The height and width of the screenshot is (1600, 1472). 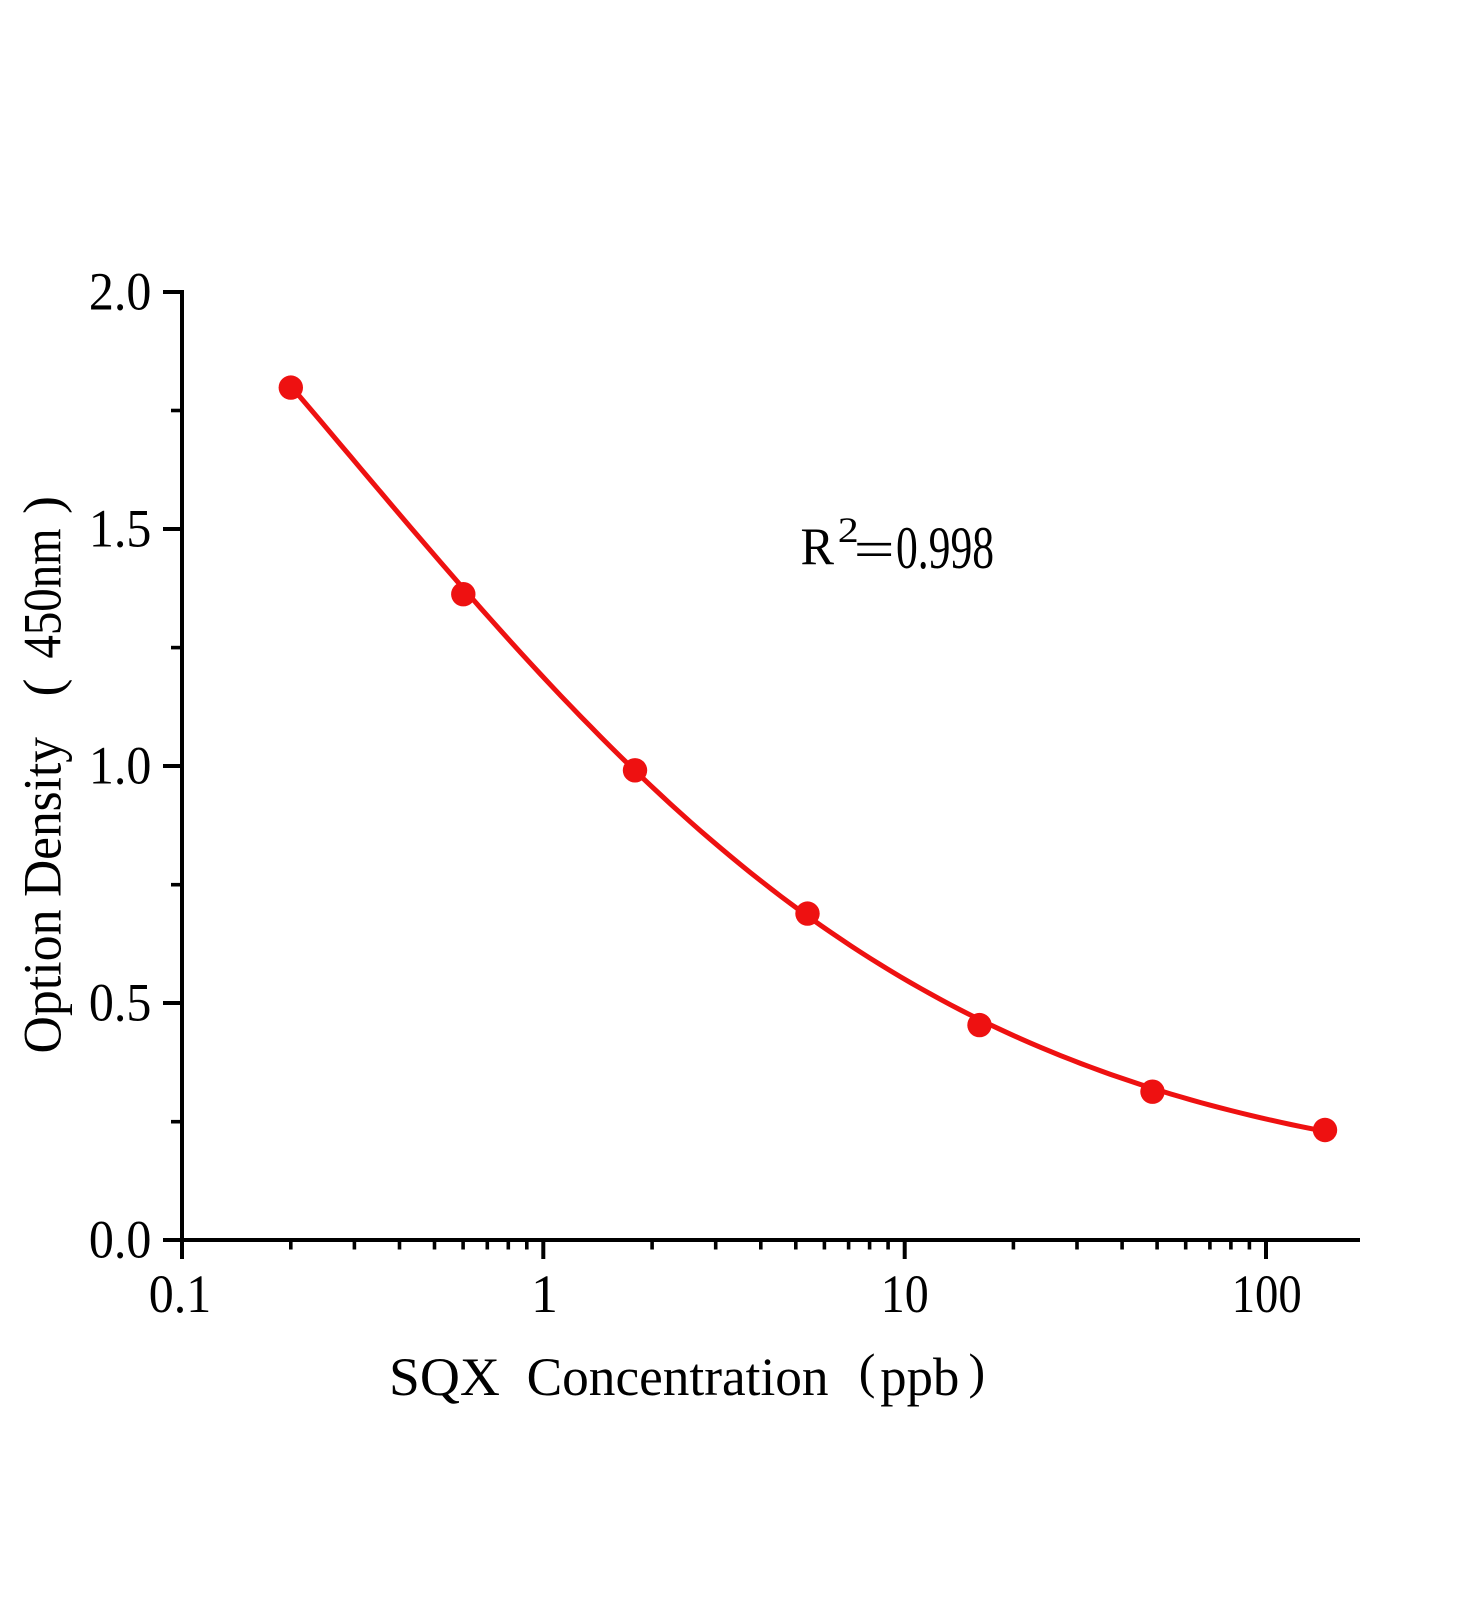 What do you see at coordinates (43, 982) in the screenshot?
I see `svg-text: Option` at bounding box center [43, 982].